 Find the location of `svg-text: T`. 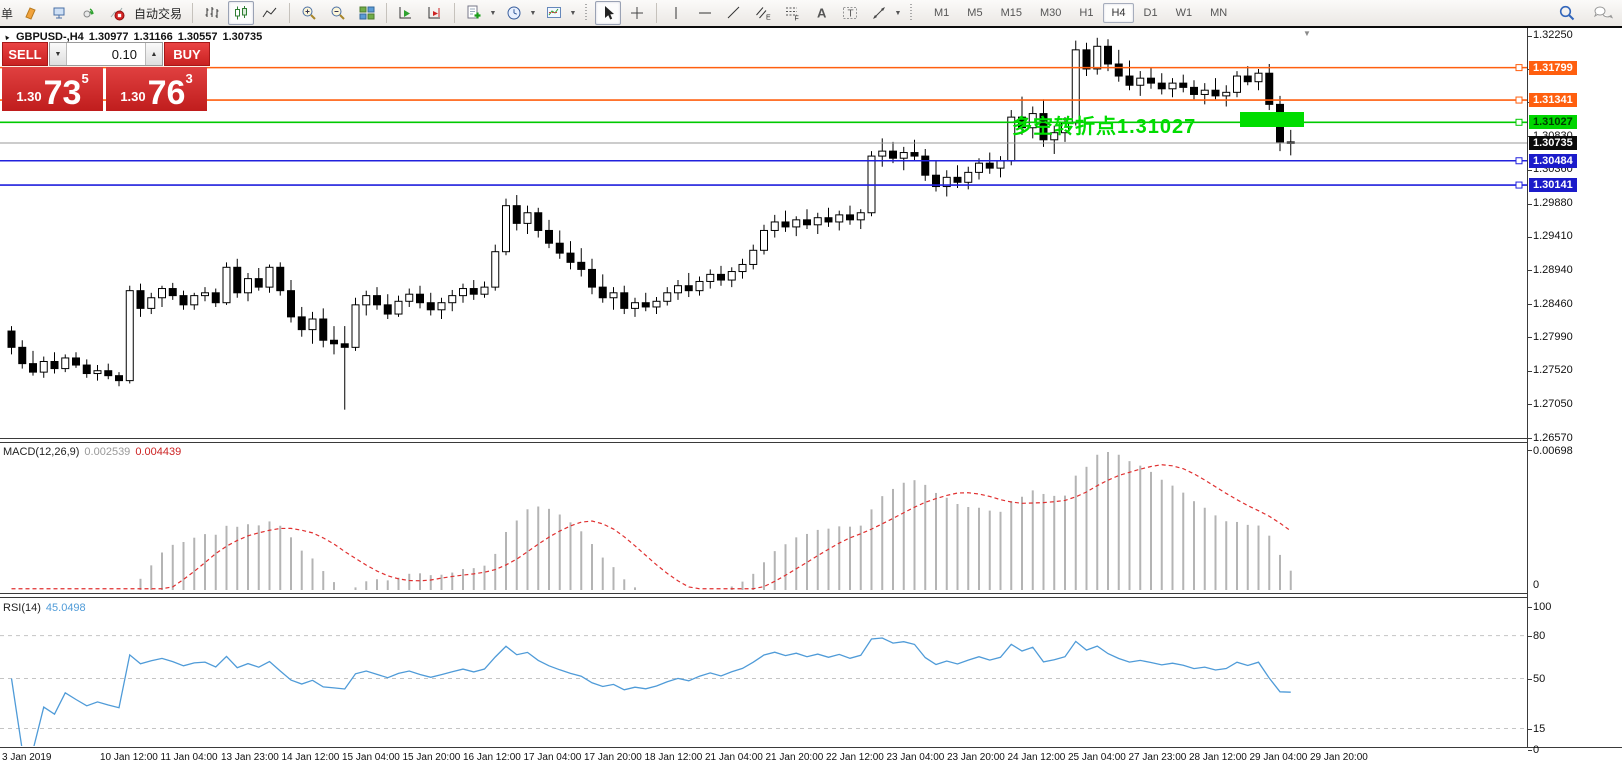

svg-text: T is located at coordinates (851, 14).